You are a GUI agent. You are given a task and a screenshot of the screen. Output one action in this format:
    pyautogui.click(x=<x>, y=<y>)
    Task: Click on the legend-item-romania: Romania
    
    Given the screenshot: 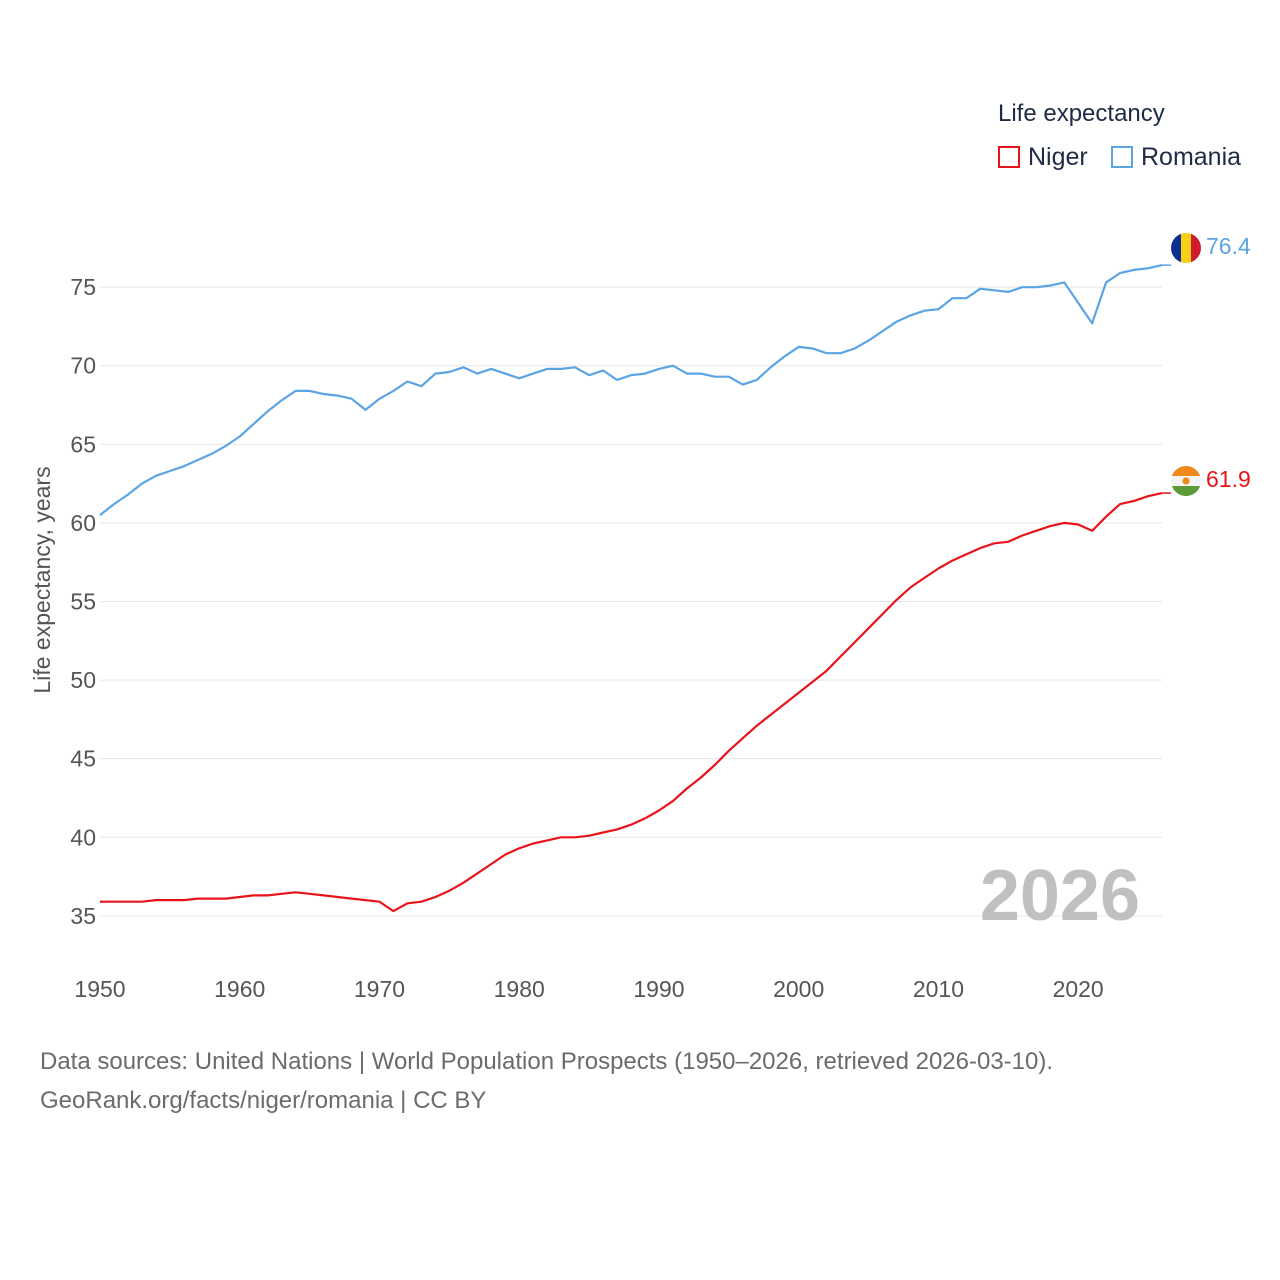 What is the action you would take?
    pyautogui.click(x=1176, y=157)
    